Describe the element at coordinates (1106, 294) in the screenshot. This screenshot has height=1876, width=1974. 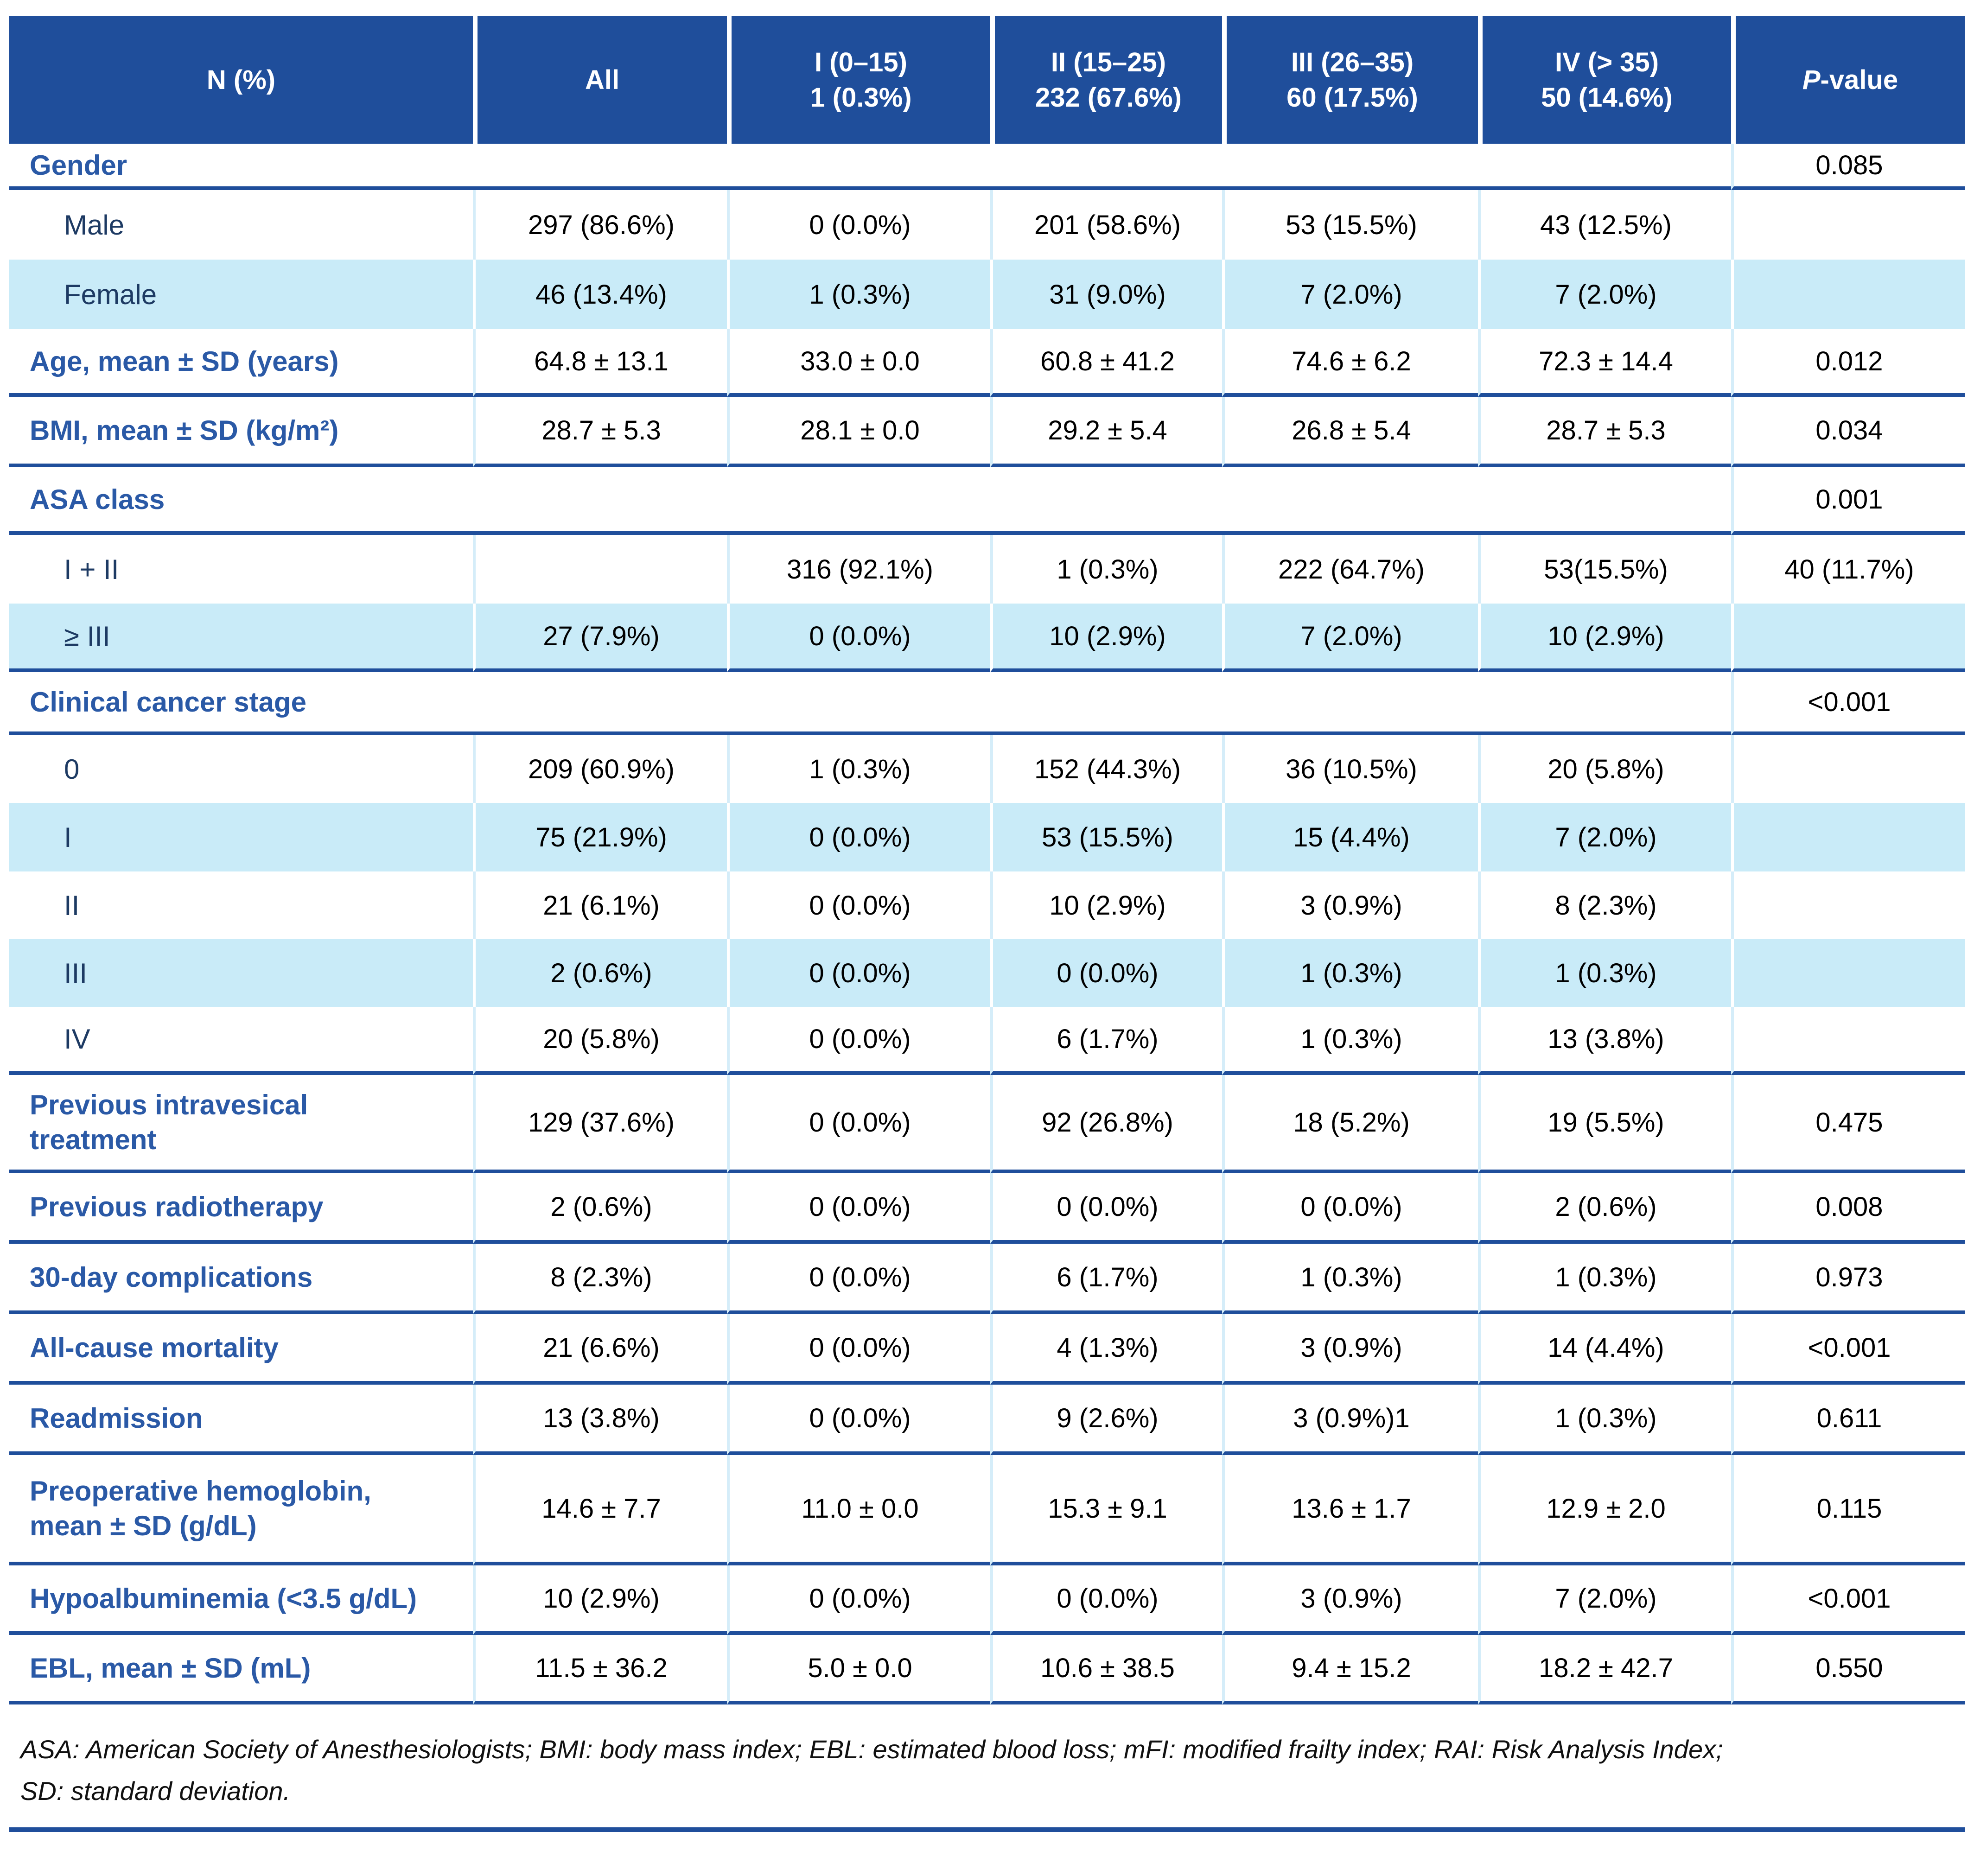
I see `cell-g2: 31 (9.0%)` at that location.